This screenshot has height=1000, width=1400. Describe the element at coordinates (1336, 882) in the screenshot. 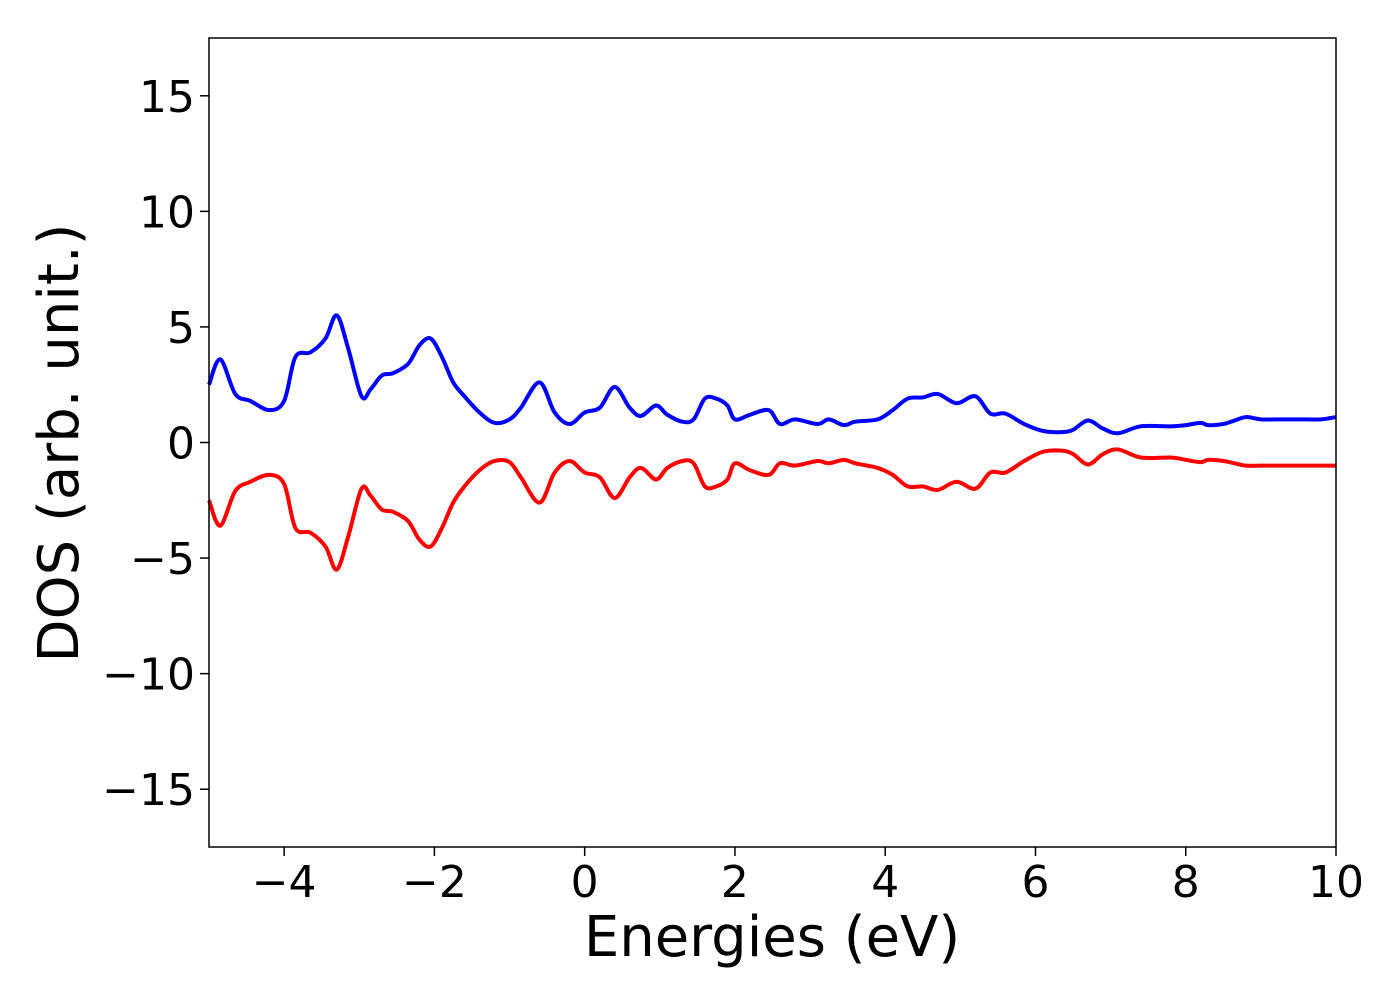

I see `x-tick-label: 10` at that location.